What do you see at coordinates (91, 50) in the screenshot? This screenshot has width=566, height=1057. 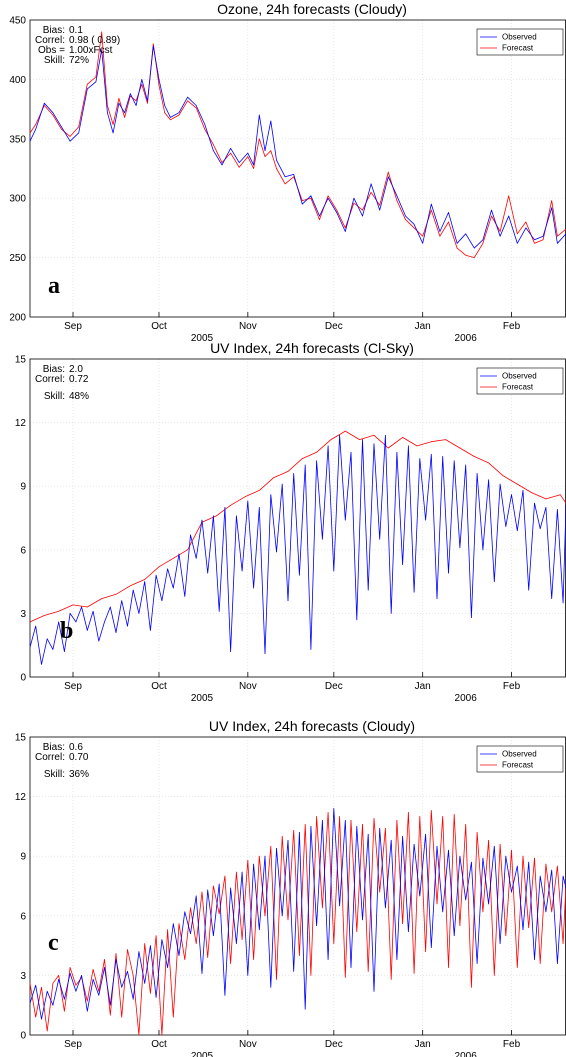 I see `stat-value: 1.00xFcst` at bounding box center [91, 50].